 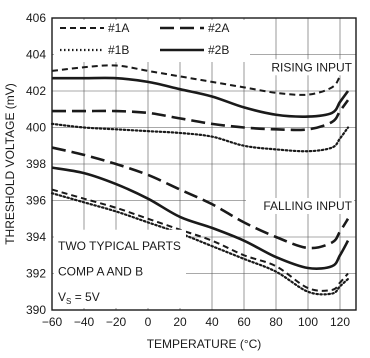 What do you see at coordinates (36, 310) in the screenshot?
I see `y-tick-label: 390` at bounding box center [36, 310].